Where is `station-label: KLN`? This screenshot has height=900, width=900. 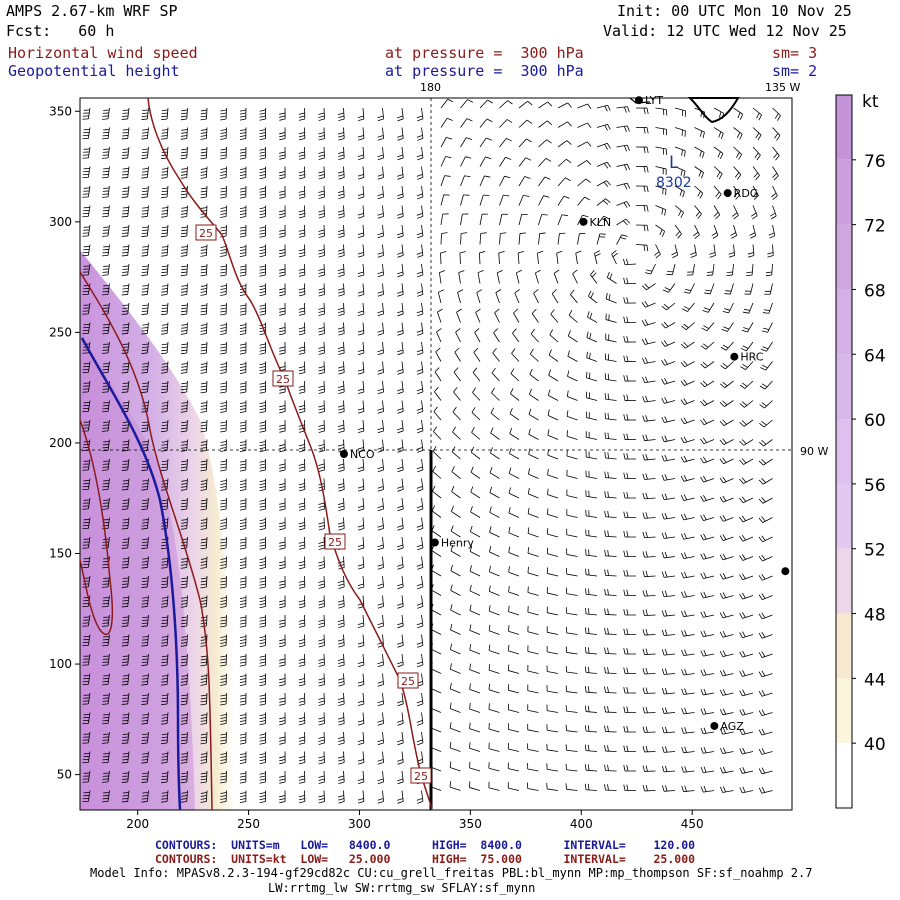
station-label: KLN is located at coordinates (601, 222).